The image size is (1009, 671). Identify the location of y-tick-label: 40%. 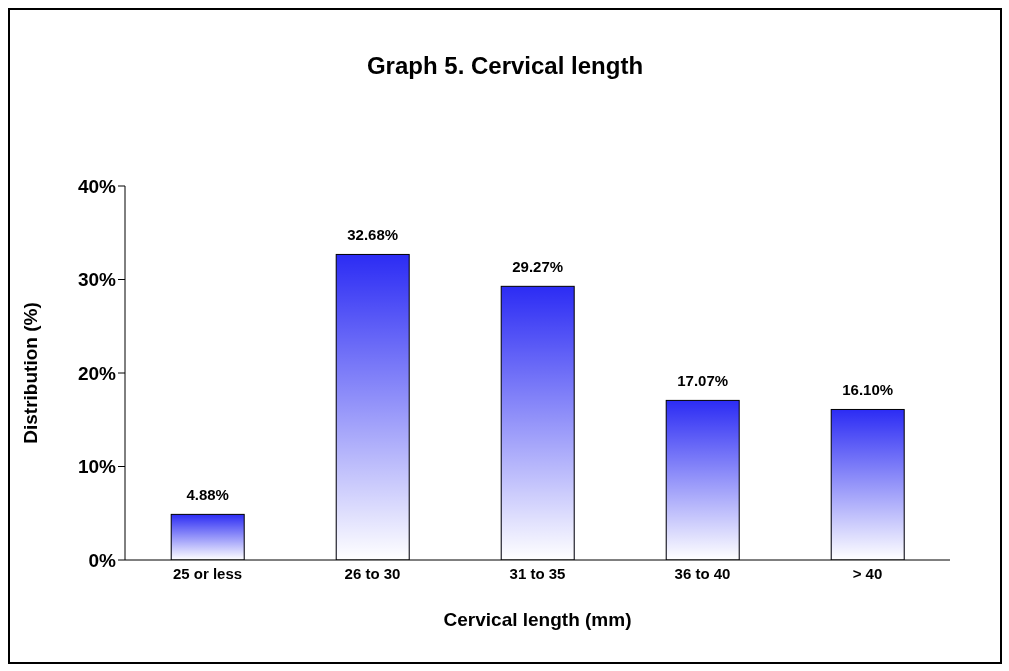
(97, 186).